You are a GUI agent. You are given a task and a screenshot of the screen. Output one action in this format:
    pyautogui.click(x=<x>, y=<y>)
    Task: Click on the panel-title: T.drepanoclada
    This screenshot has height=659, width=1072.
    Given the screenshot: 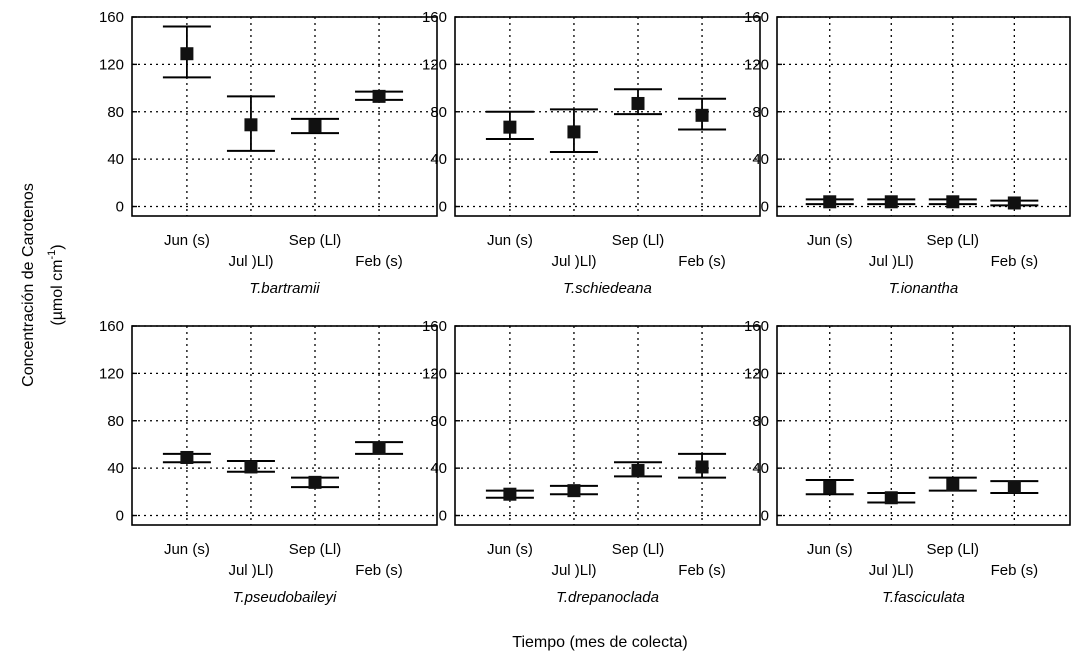 What is the action you would take?
    pyautogui.click(x=607, y=597)
    